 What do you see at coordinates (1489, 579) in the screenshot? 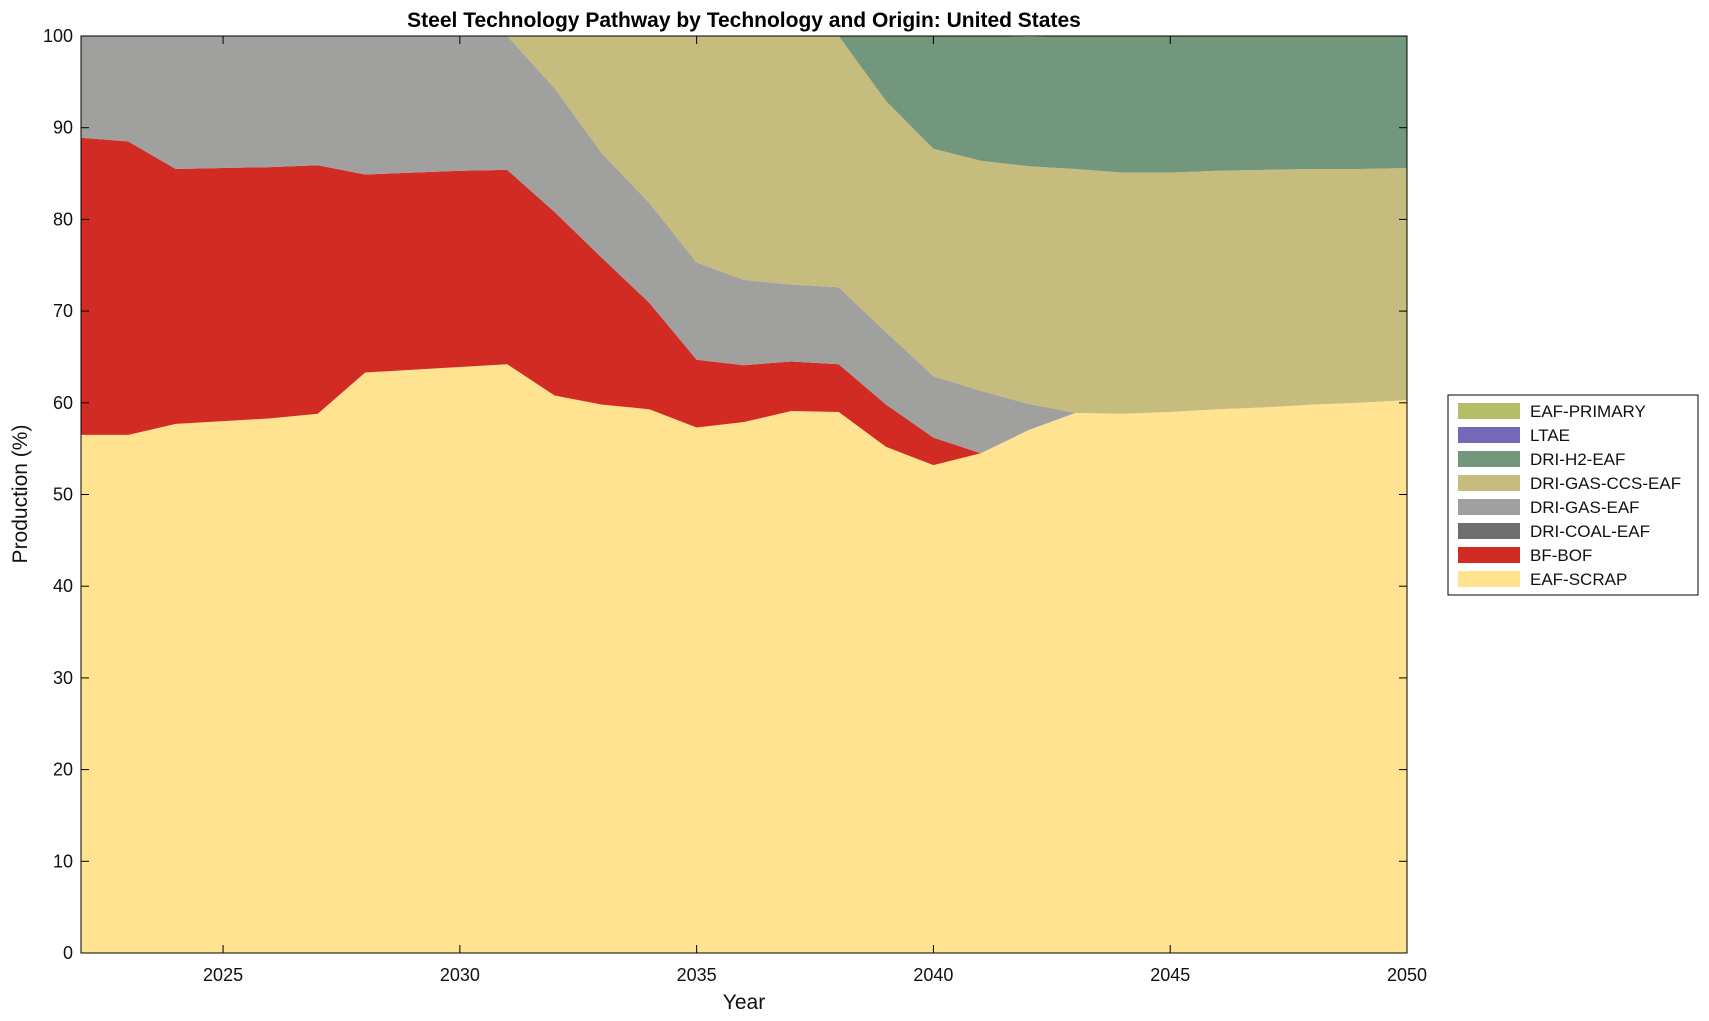
I see `legend-swatch-eaf-scrap` at bounding box center [1489, 579].